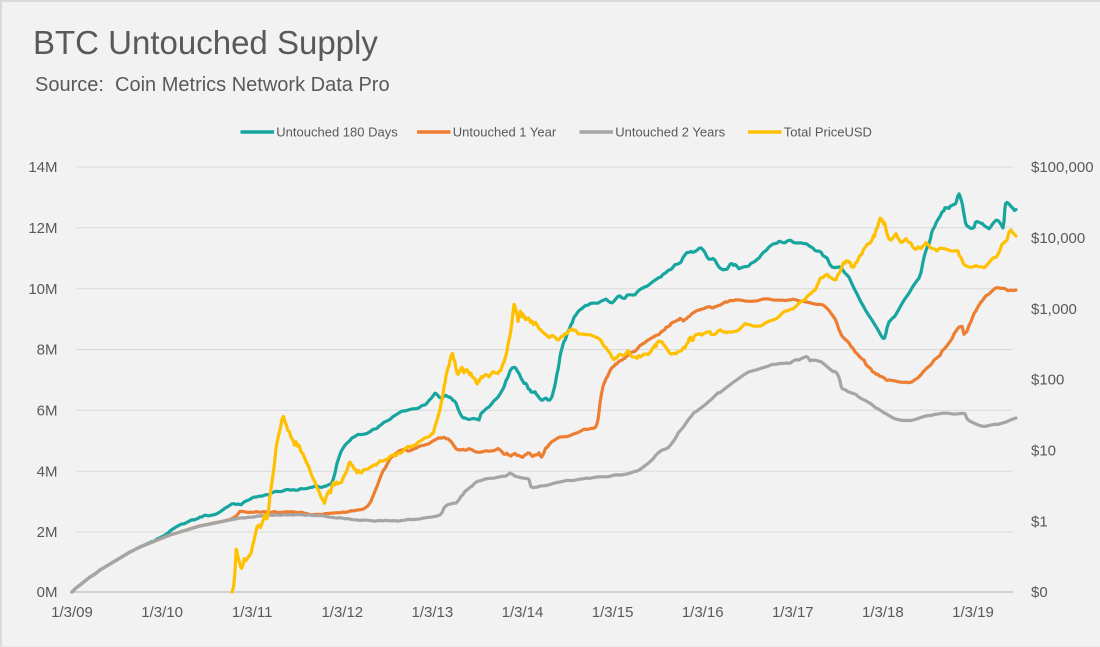 This screenshot has height=647, width=1100. I want to click on svg-text: Untouched 1 Year, so click(505, 132).